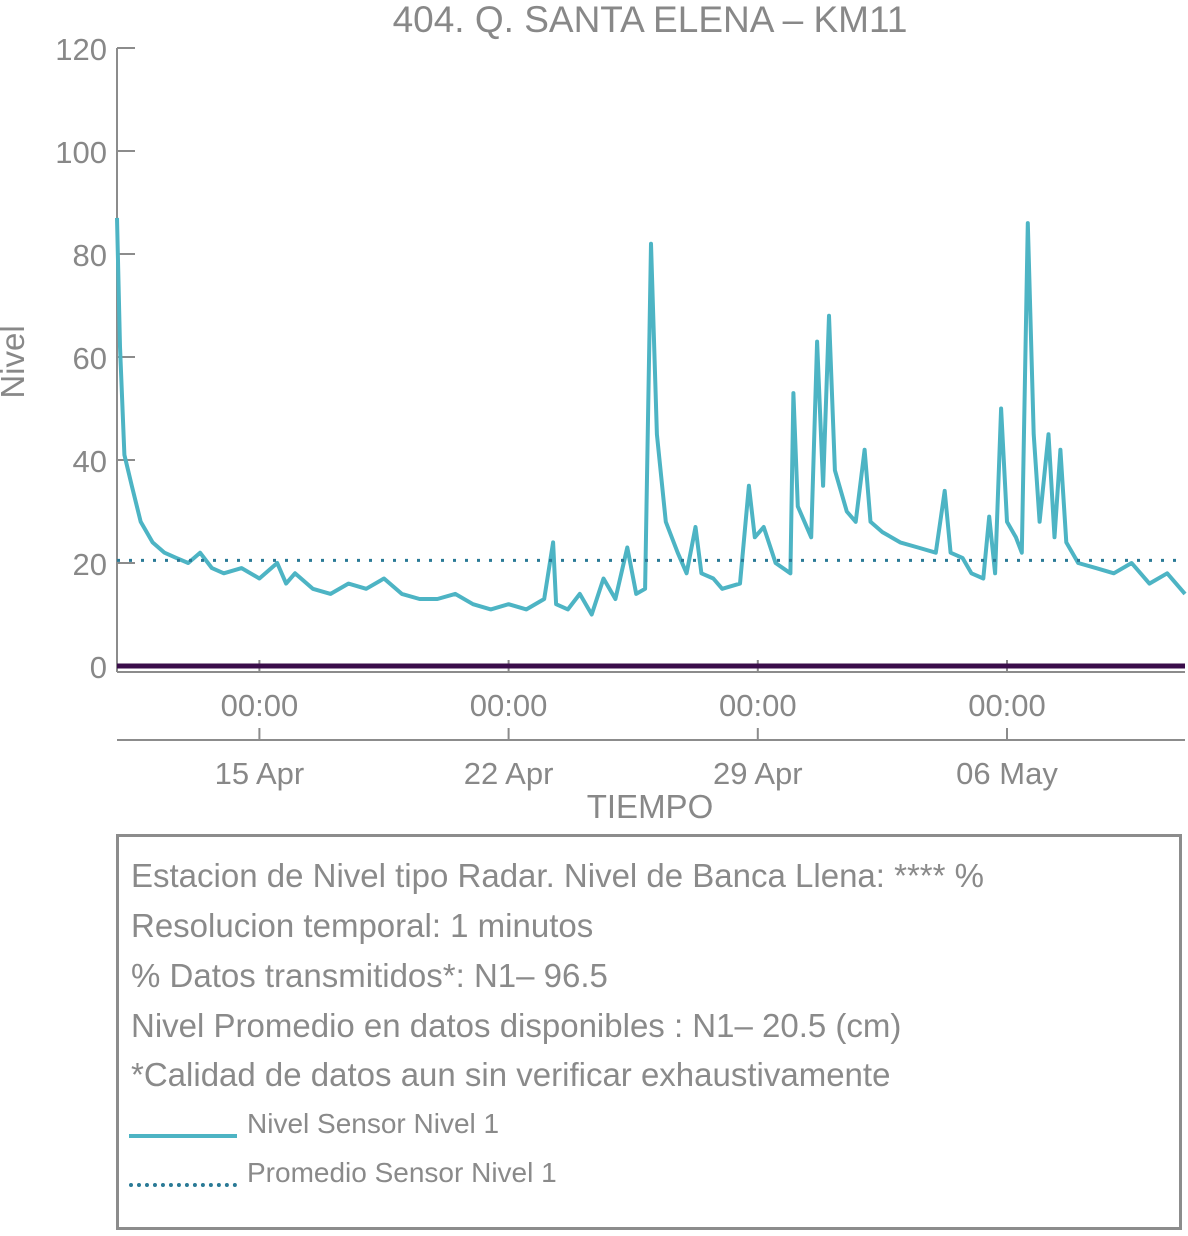  What do you see at coordinates (373, 1123) in the screenshot?
I see `legend-label-nivel: Nivel Sensor Nivel 1` at bounding box center [373, 1123].